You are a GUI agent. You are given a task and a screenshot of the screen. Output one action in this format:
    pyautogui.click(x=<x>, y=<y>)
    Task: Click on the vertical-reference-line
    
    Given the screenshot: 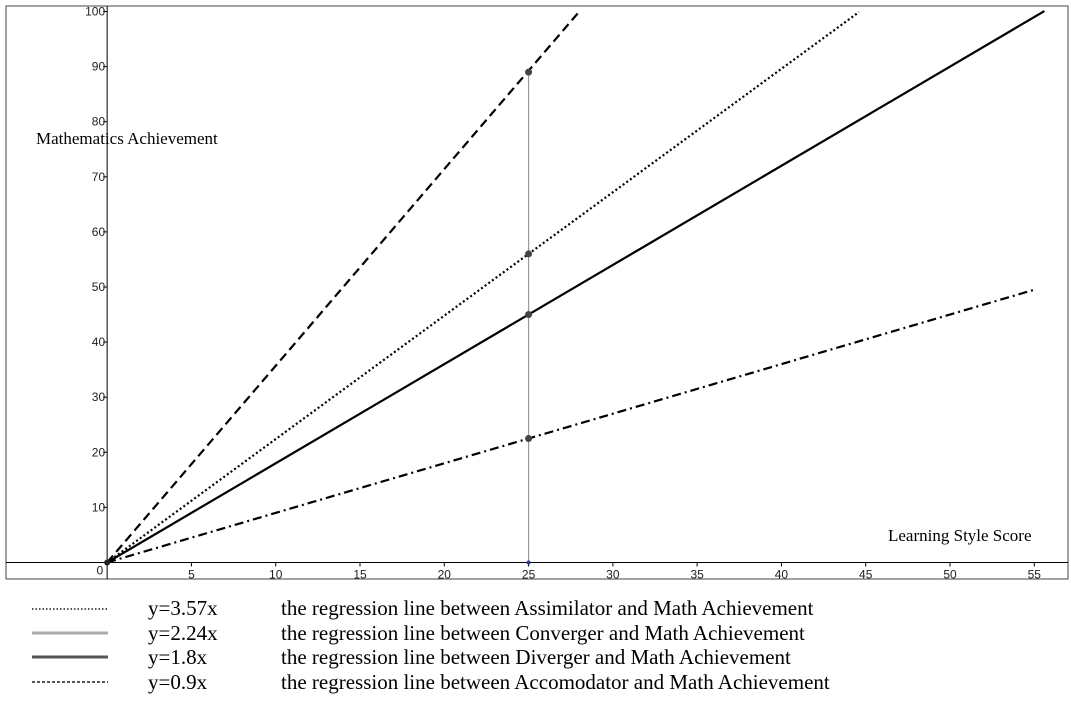 What is the action you would take?
    pyautogui.click(x=528, y=318)
    